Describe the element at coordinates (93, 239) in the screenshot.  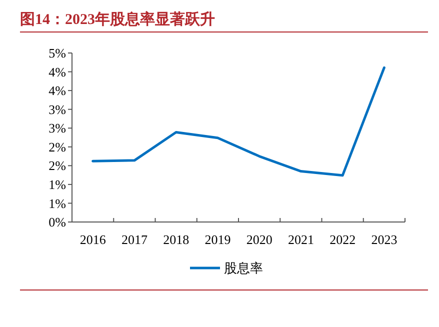
I see `x-tick-label: 2016` at that location.